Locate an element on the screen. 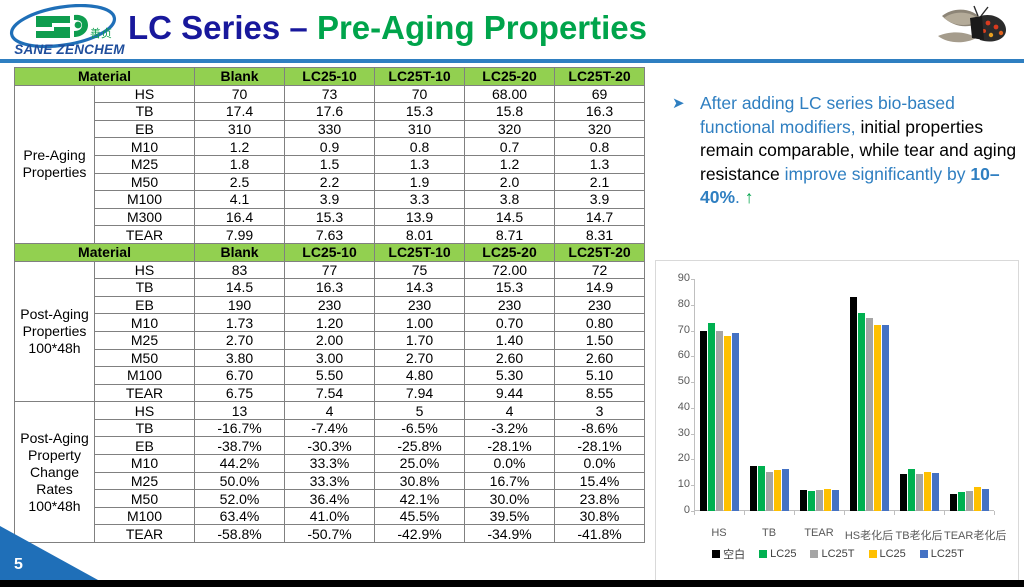 The height and width of the screenshot is (587, 1024). table-cell: 14.5 is located at coordinates (510, 217).